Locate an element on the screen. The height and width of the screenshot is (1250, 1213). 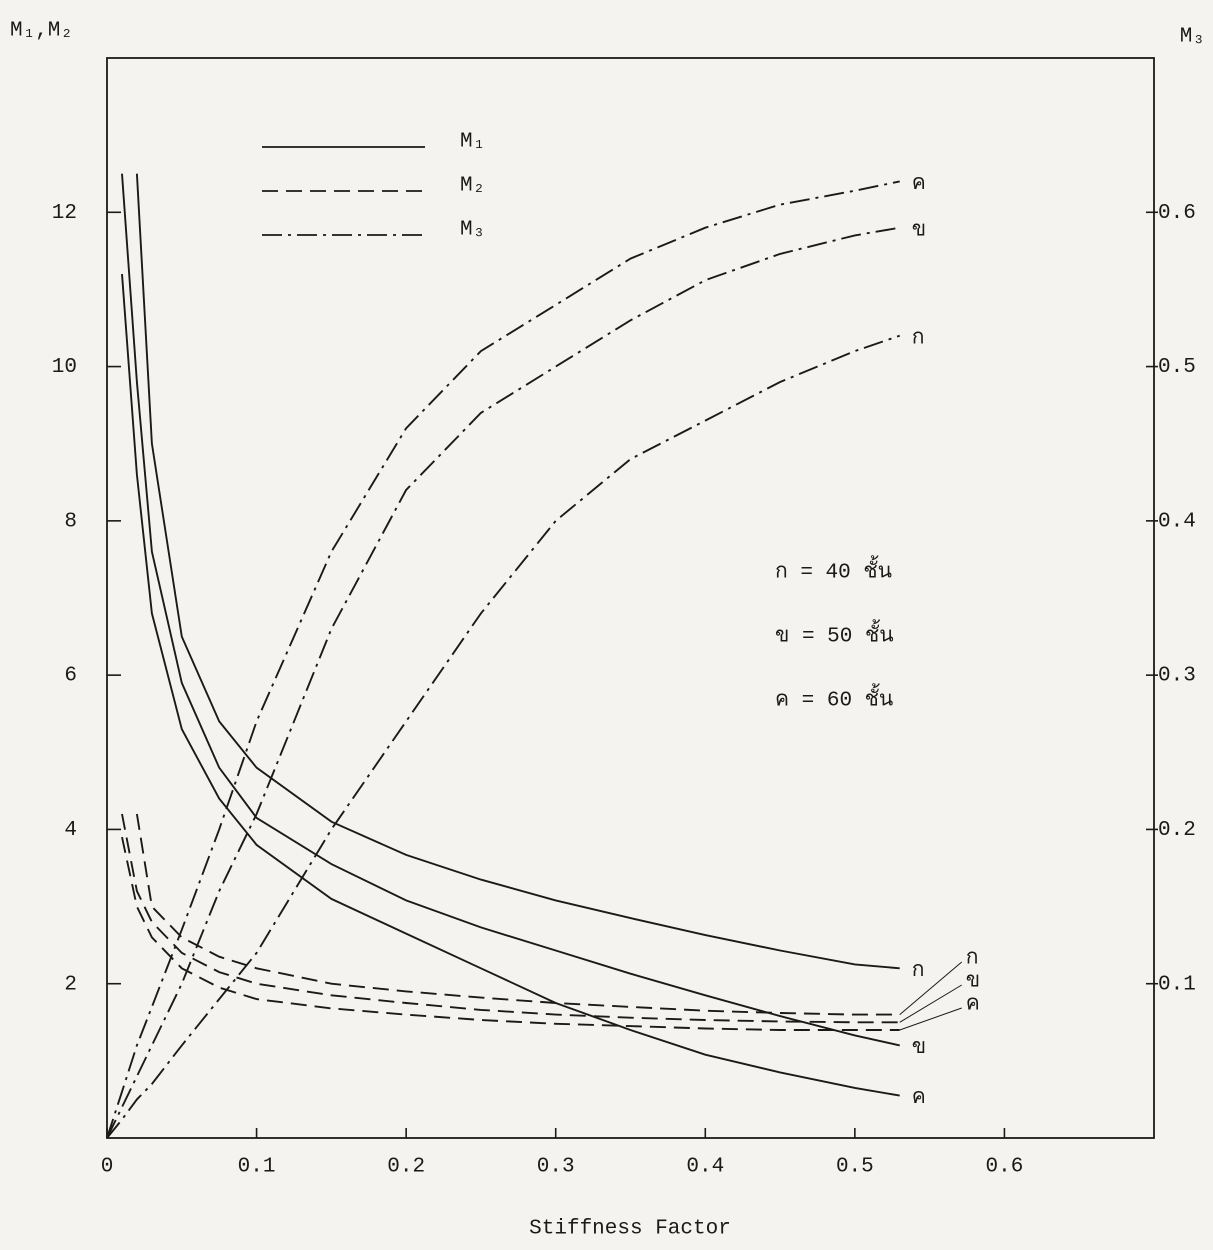
y2-tick-label: 0.2 is located at coordinates (1177, 830).